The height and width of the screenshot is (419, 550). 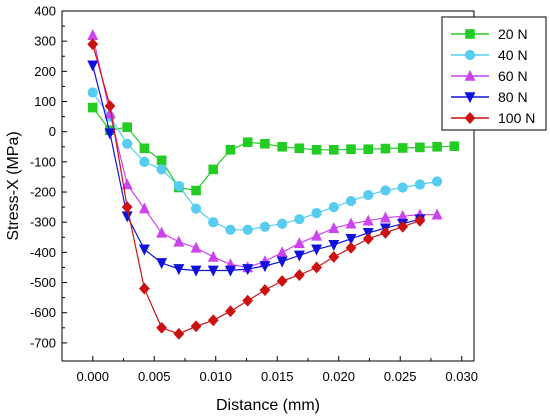 What do you see at coordinates (52, 131) in the screenshot?
I see `y-tick-label: 0` at bounding box center [52, 131].